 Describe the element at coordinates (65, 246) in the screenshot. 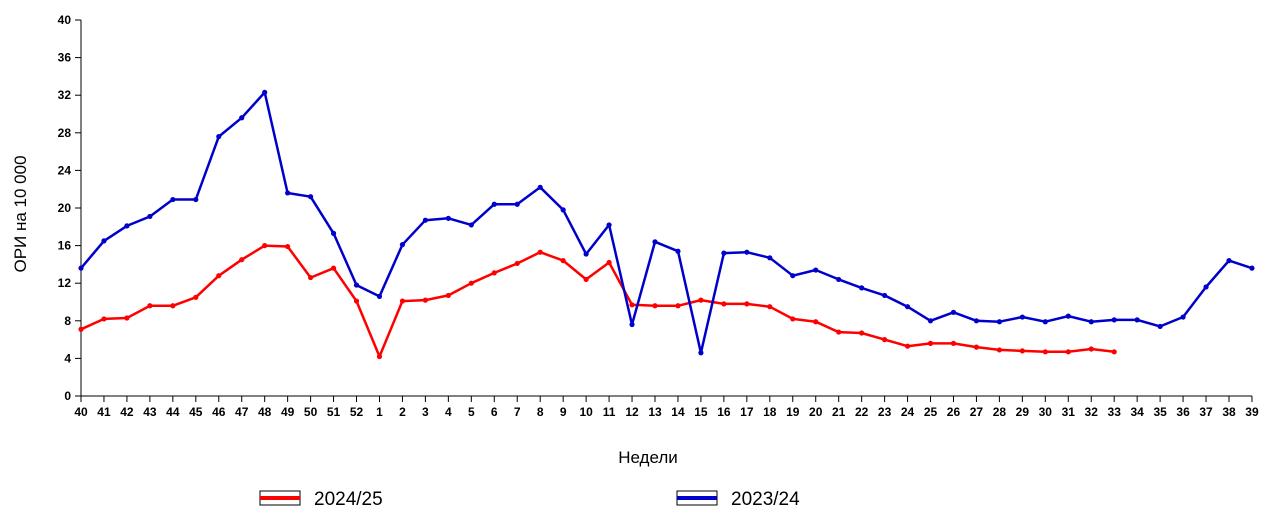

I see `y-tick-label: 16` at that location.